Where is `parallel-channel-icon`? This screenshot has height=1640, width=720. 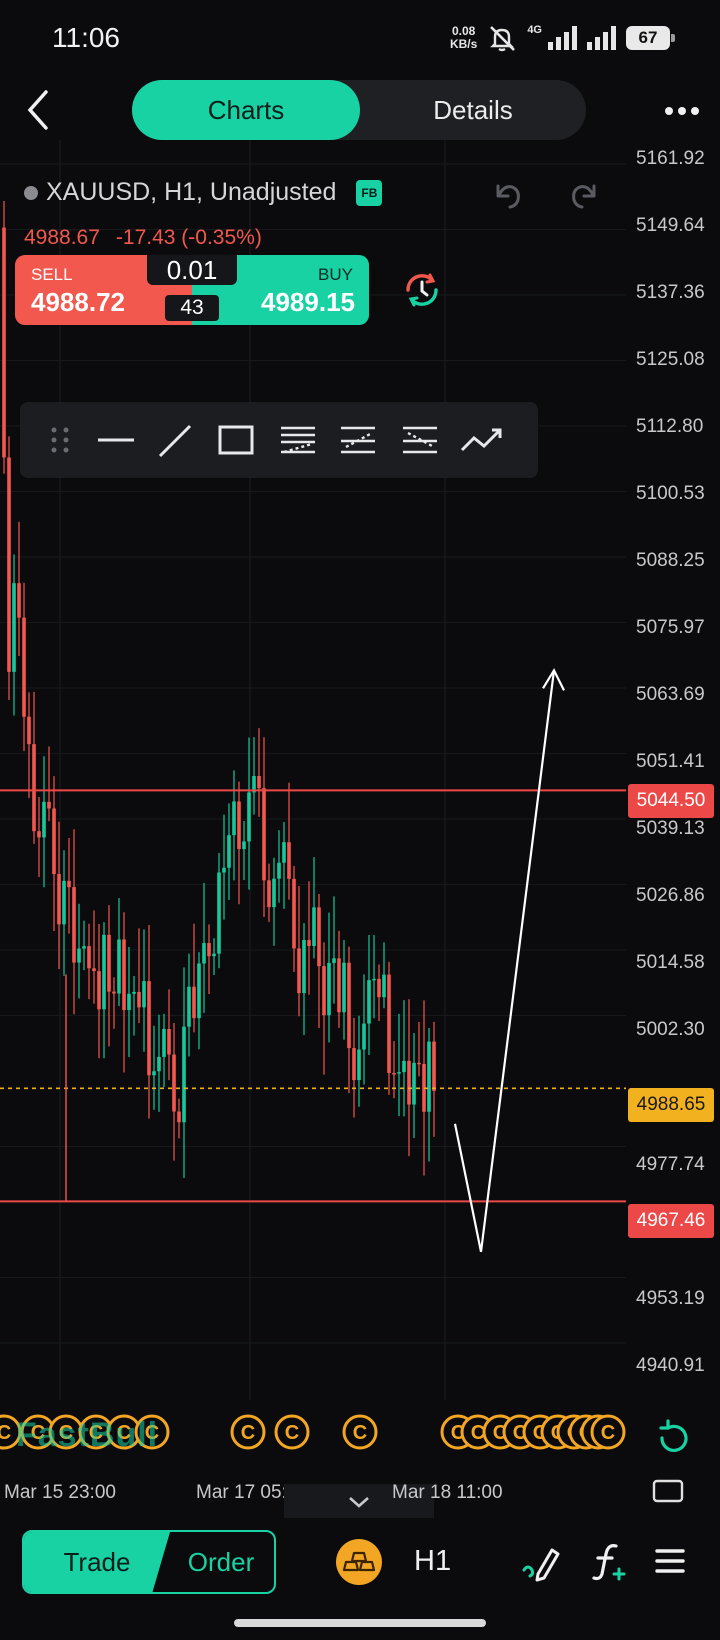
parallel-channel-icon is located at coordinates (358, 440).